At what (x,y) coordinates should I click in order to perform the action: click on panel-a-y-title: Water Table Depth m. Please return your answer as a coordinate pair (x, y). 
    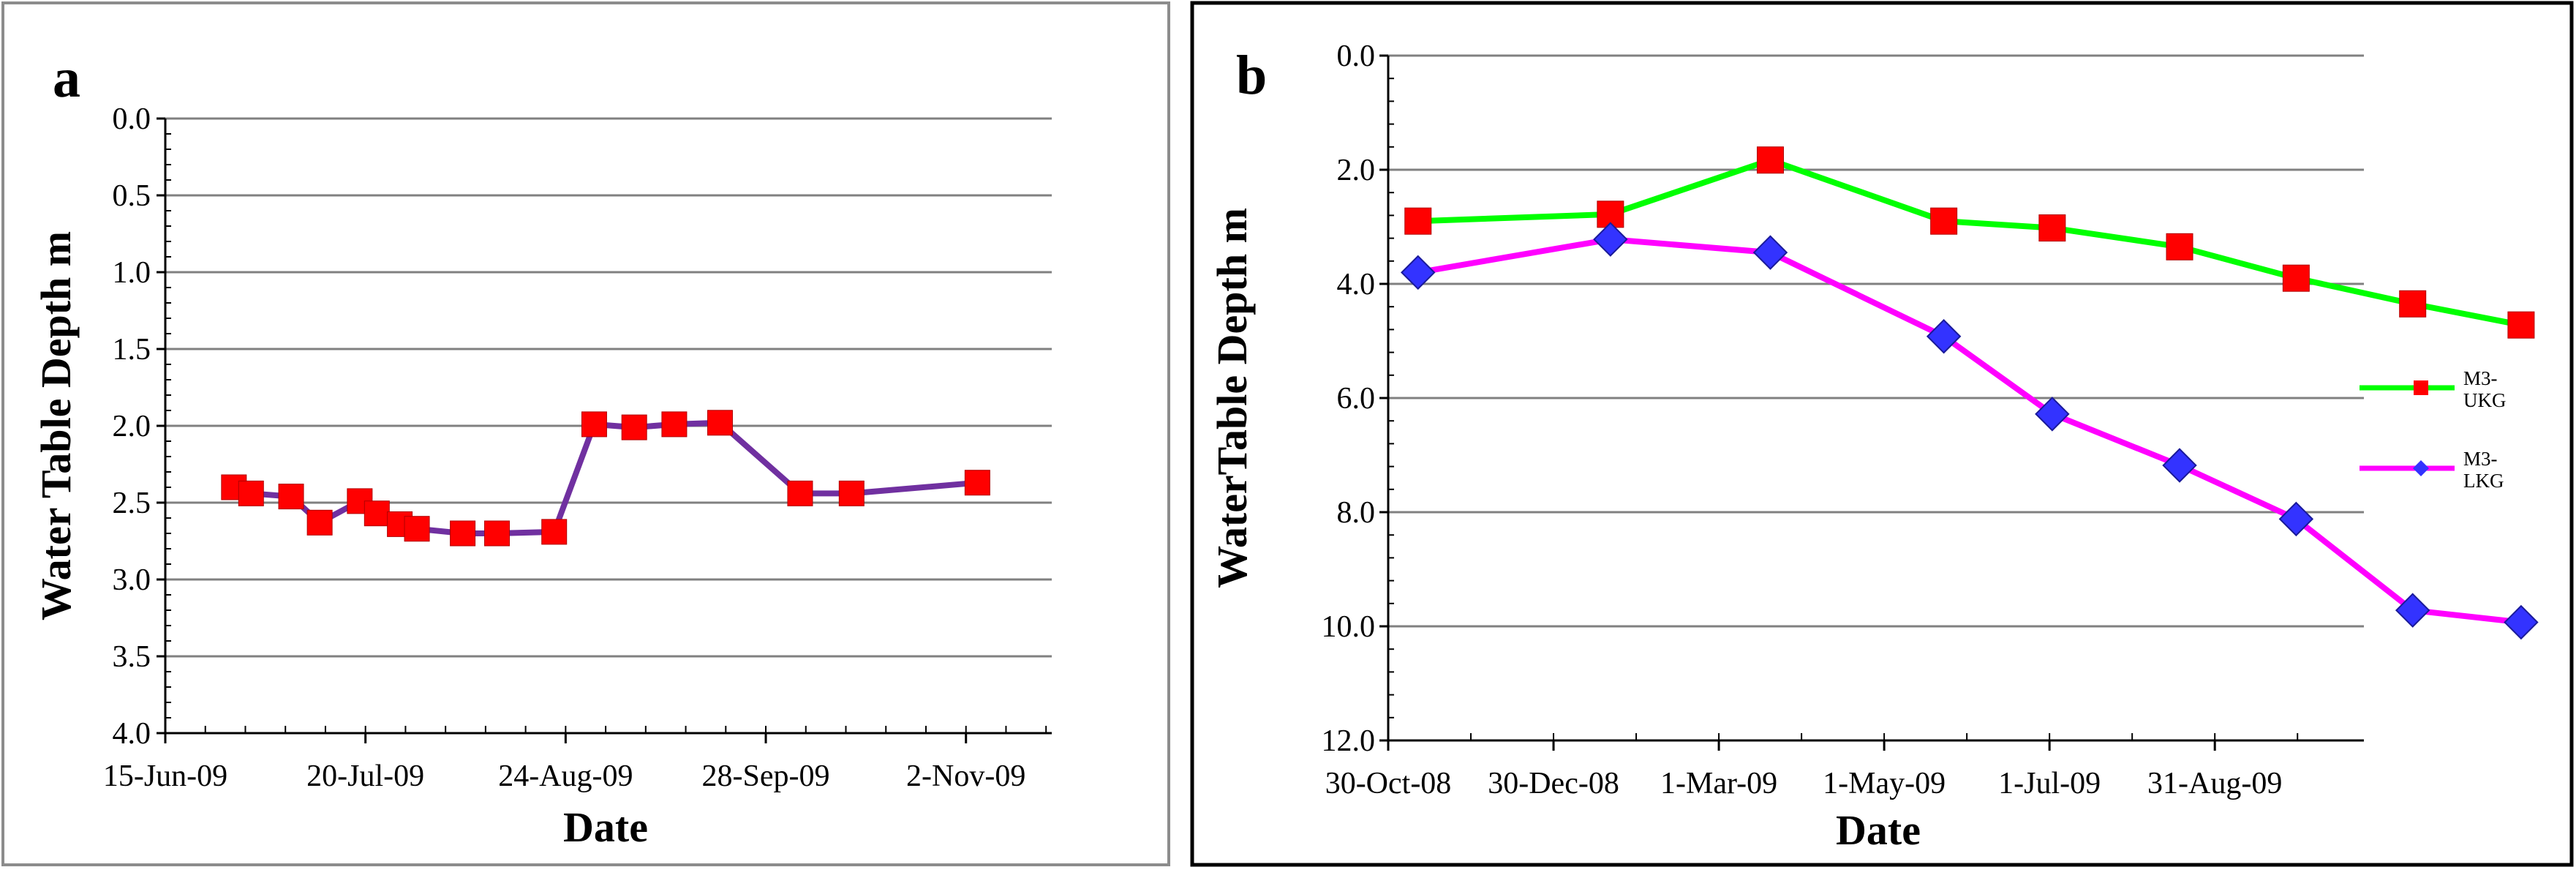
    Looking at the image, I should click on (56, 425).